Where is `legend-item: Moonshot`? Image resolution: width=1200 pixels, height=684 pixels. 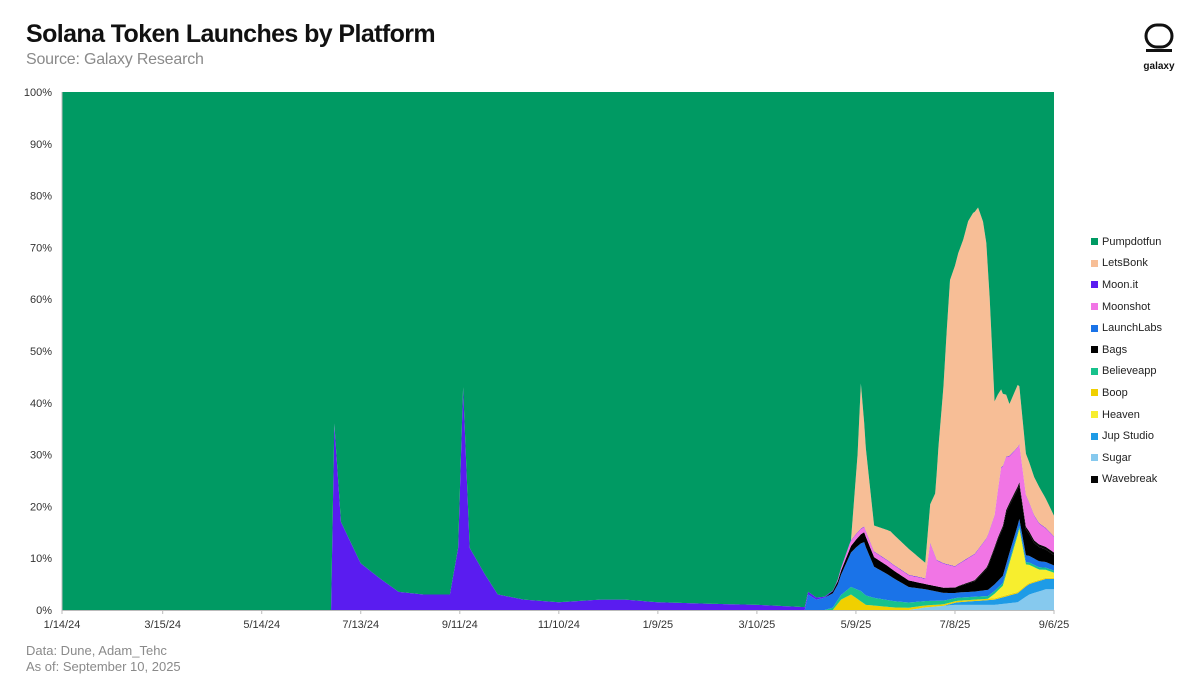
legend-item: Moonshot is located at coordinates (1126, 307).